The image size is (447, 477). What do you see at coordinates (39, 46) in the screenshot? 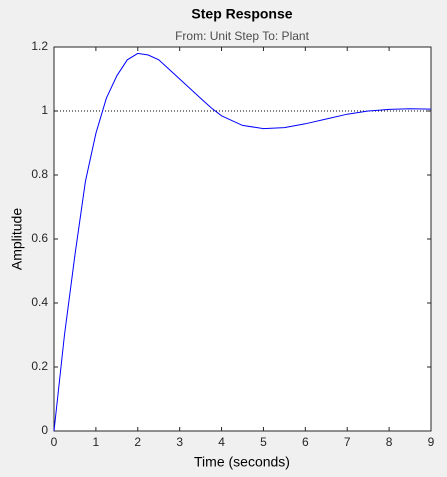
I see `y-tick-label: 1.2` at bounding box center [39, 46].